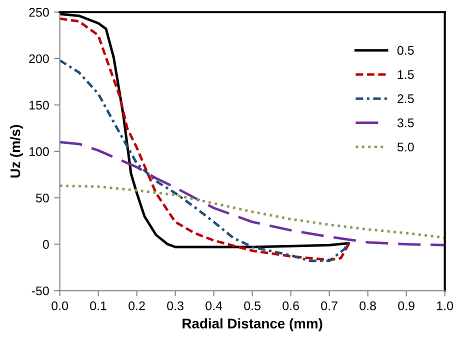 The image size is (460, 346). What do you see at coordinates (405, 147) in the screenshot?
I see `legend-label: 5.0` at bounding box center [405, 147].